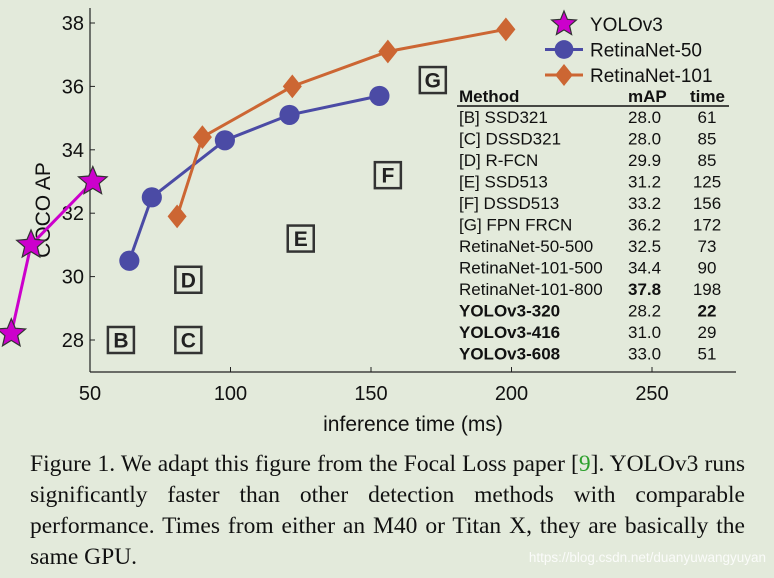 The width and height of the screenshot is (774, 578). I want to click on y-axis-title: COCO AP, so click(43, 210).